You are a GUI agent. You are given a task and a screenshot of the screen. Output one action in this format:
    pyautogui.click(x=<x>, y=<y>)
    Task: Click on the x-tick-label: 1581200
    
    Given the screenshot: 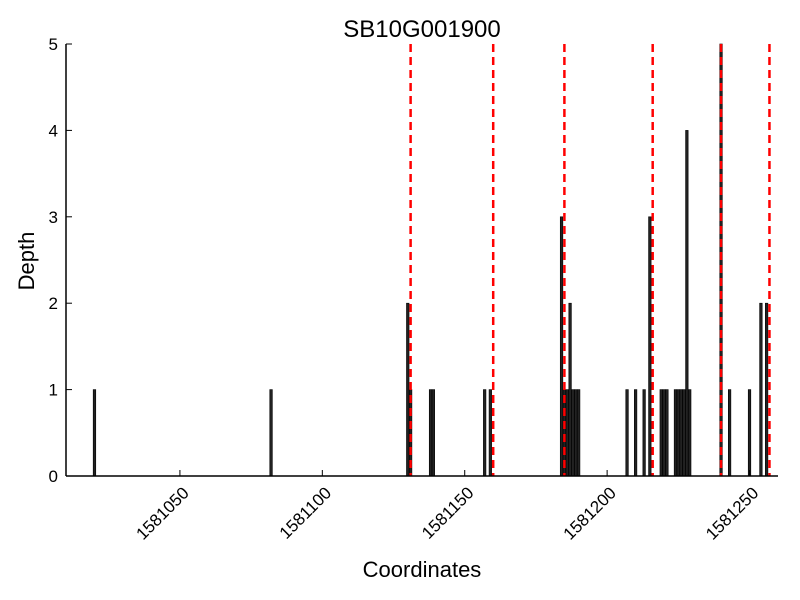 What is the action you would take?
    pyautogui.click(x=590, y=513)
    